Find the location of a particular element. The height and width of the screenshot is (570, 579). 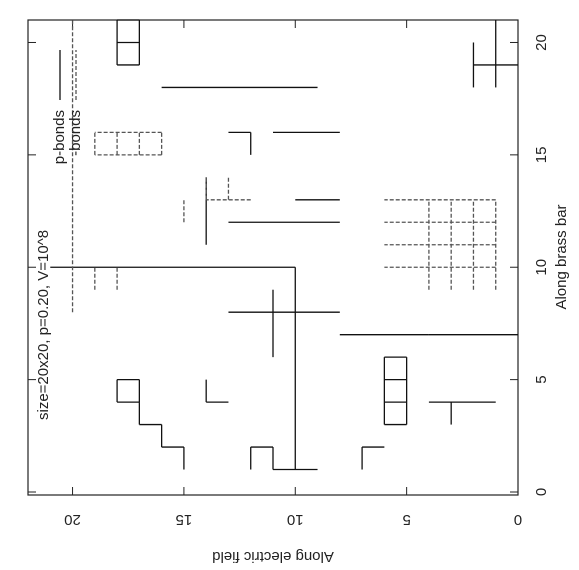

x-tick-label: 15 is located at coordinates (541, 155).